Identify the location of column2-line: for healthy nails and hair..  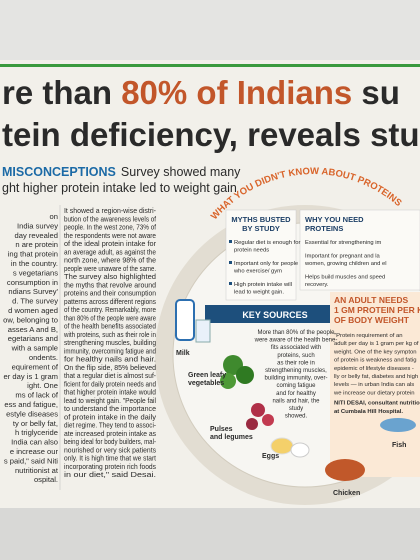
(110, 359).